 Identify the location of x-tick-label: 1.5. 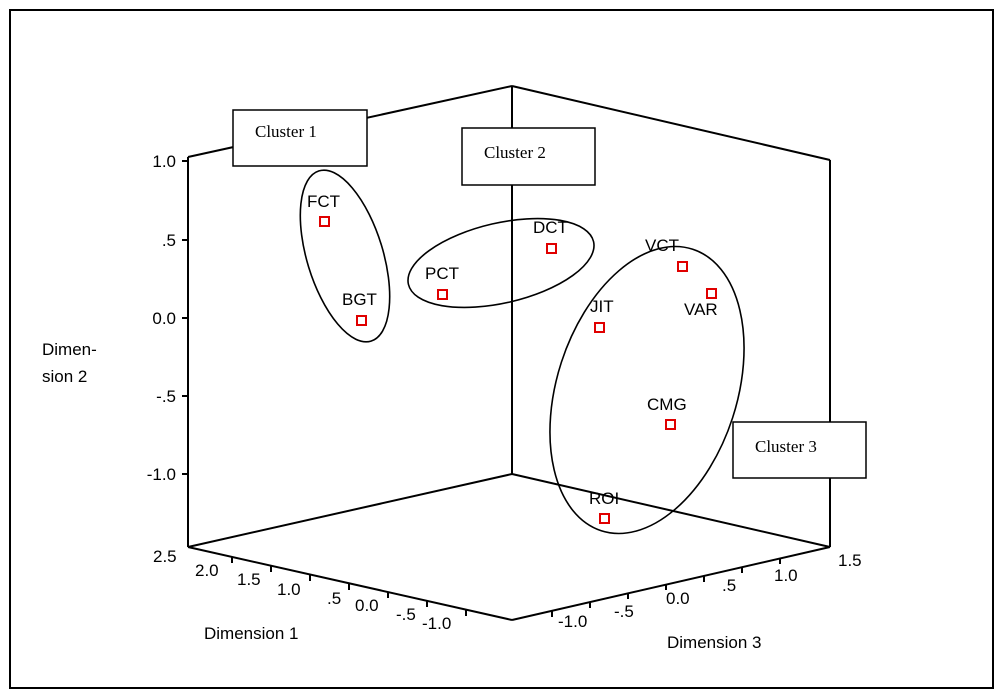
(249, 579).